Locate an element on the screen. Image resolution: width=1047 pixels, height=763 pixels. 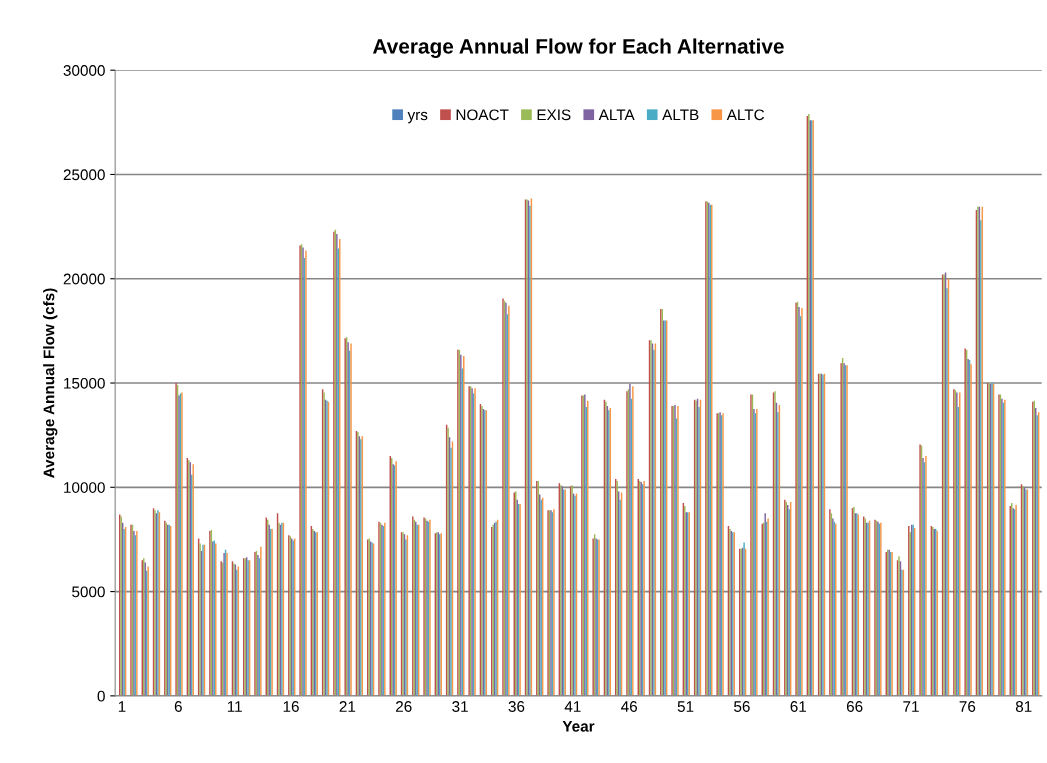
x-axis-title: Year is located at coordinates (578, 726).